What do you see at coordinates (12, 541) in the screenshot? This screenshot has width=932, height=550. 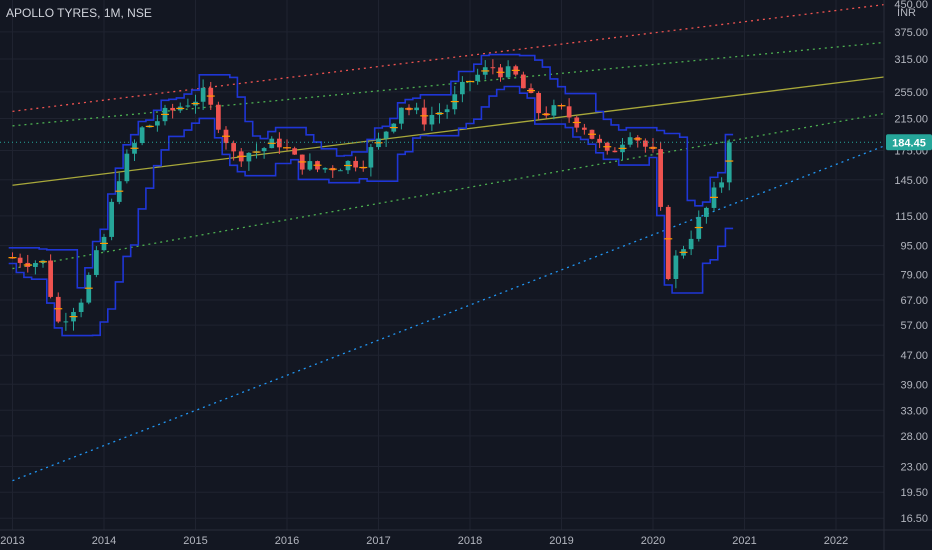 I see `x-tick-label: 2013` at bounding box center [12, 541].